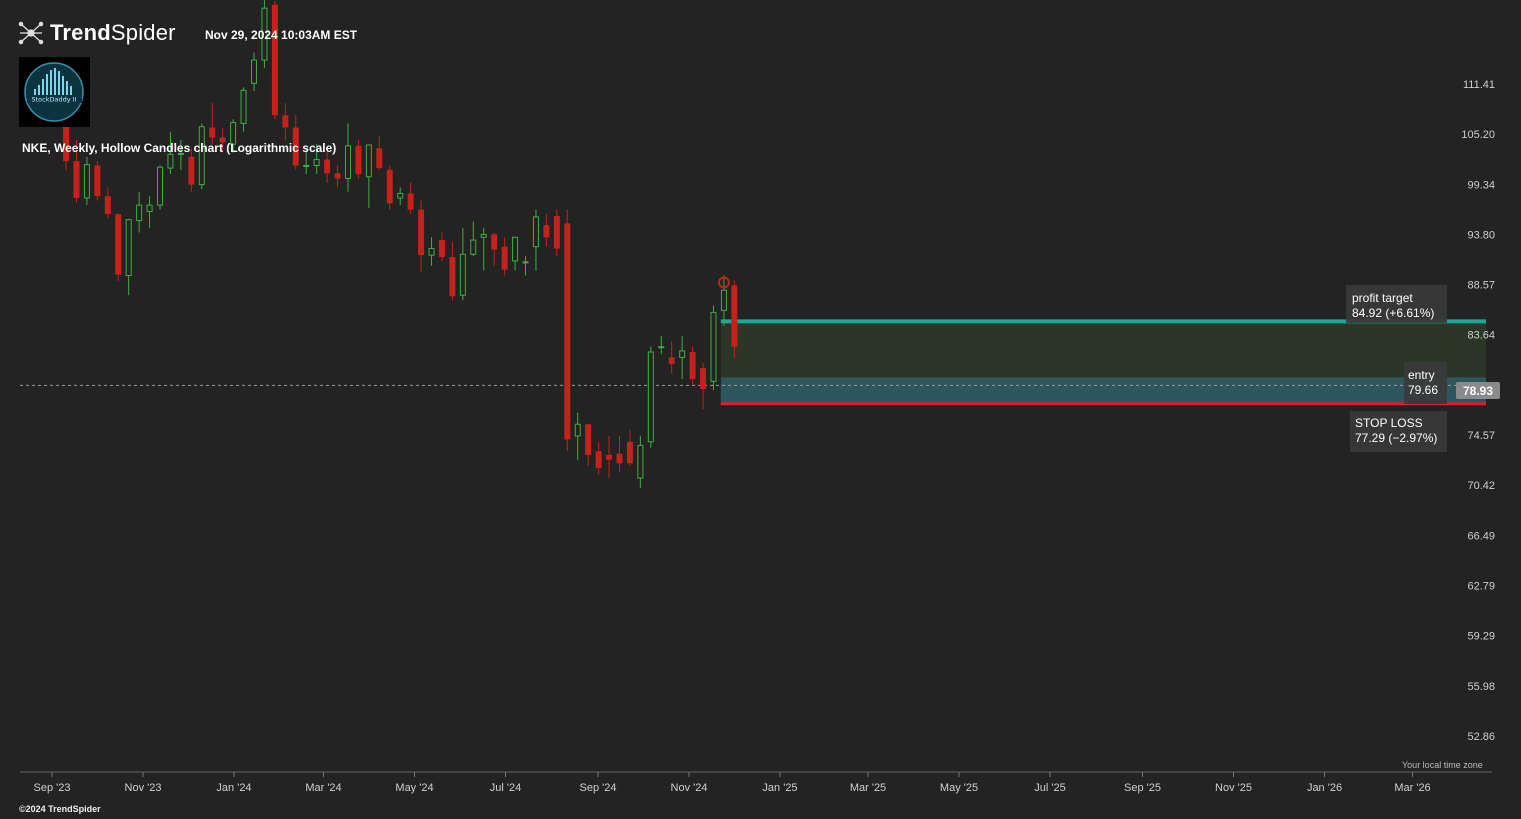  I want to click on x-tick-label: Mar '26, so click(1412, 788).